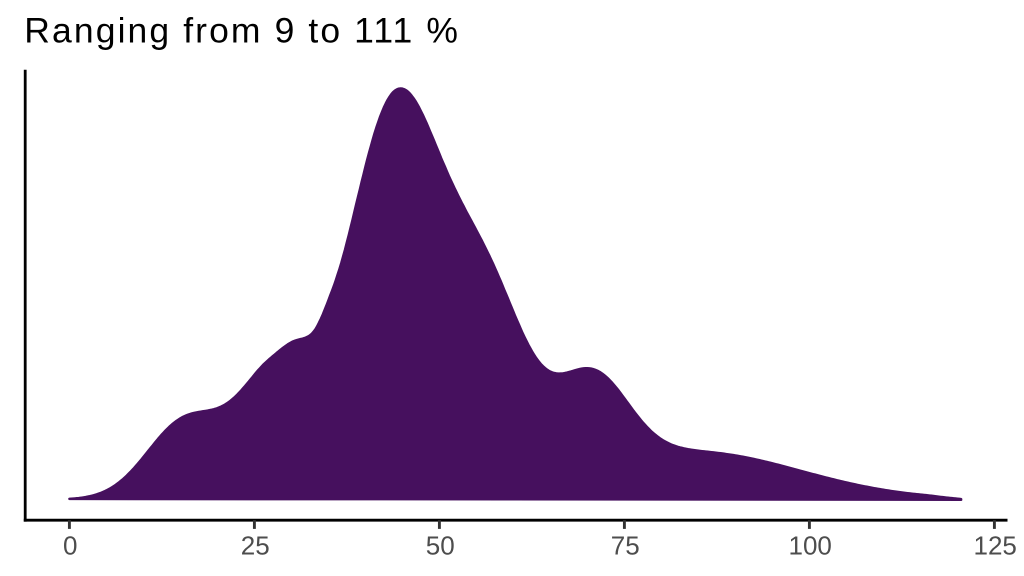  I want to click on svg-text: 25, so click(255, 546).